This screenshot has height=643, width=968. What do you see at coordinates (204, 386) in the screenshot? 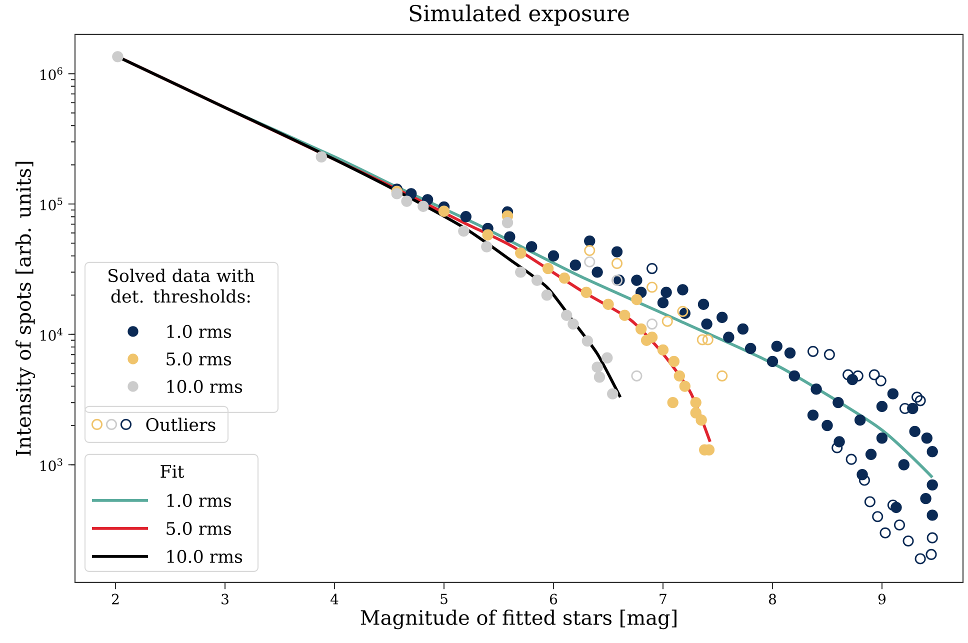
I see `legend-label: 10.0 rms` at bounding box center [204, 386].